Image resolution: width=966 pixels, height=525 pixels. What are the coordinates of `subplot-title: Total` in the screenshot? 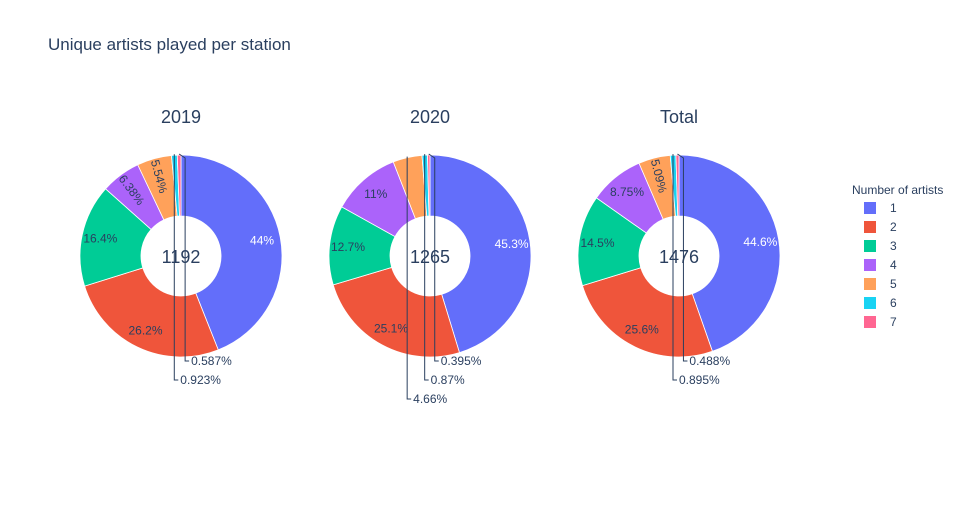 It's located at (679, 117).